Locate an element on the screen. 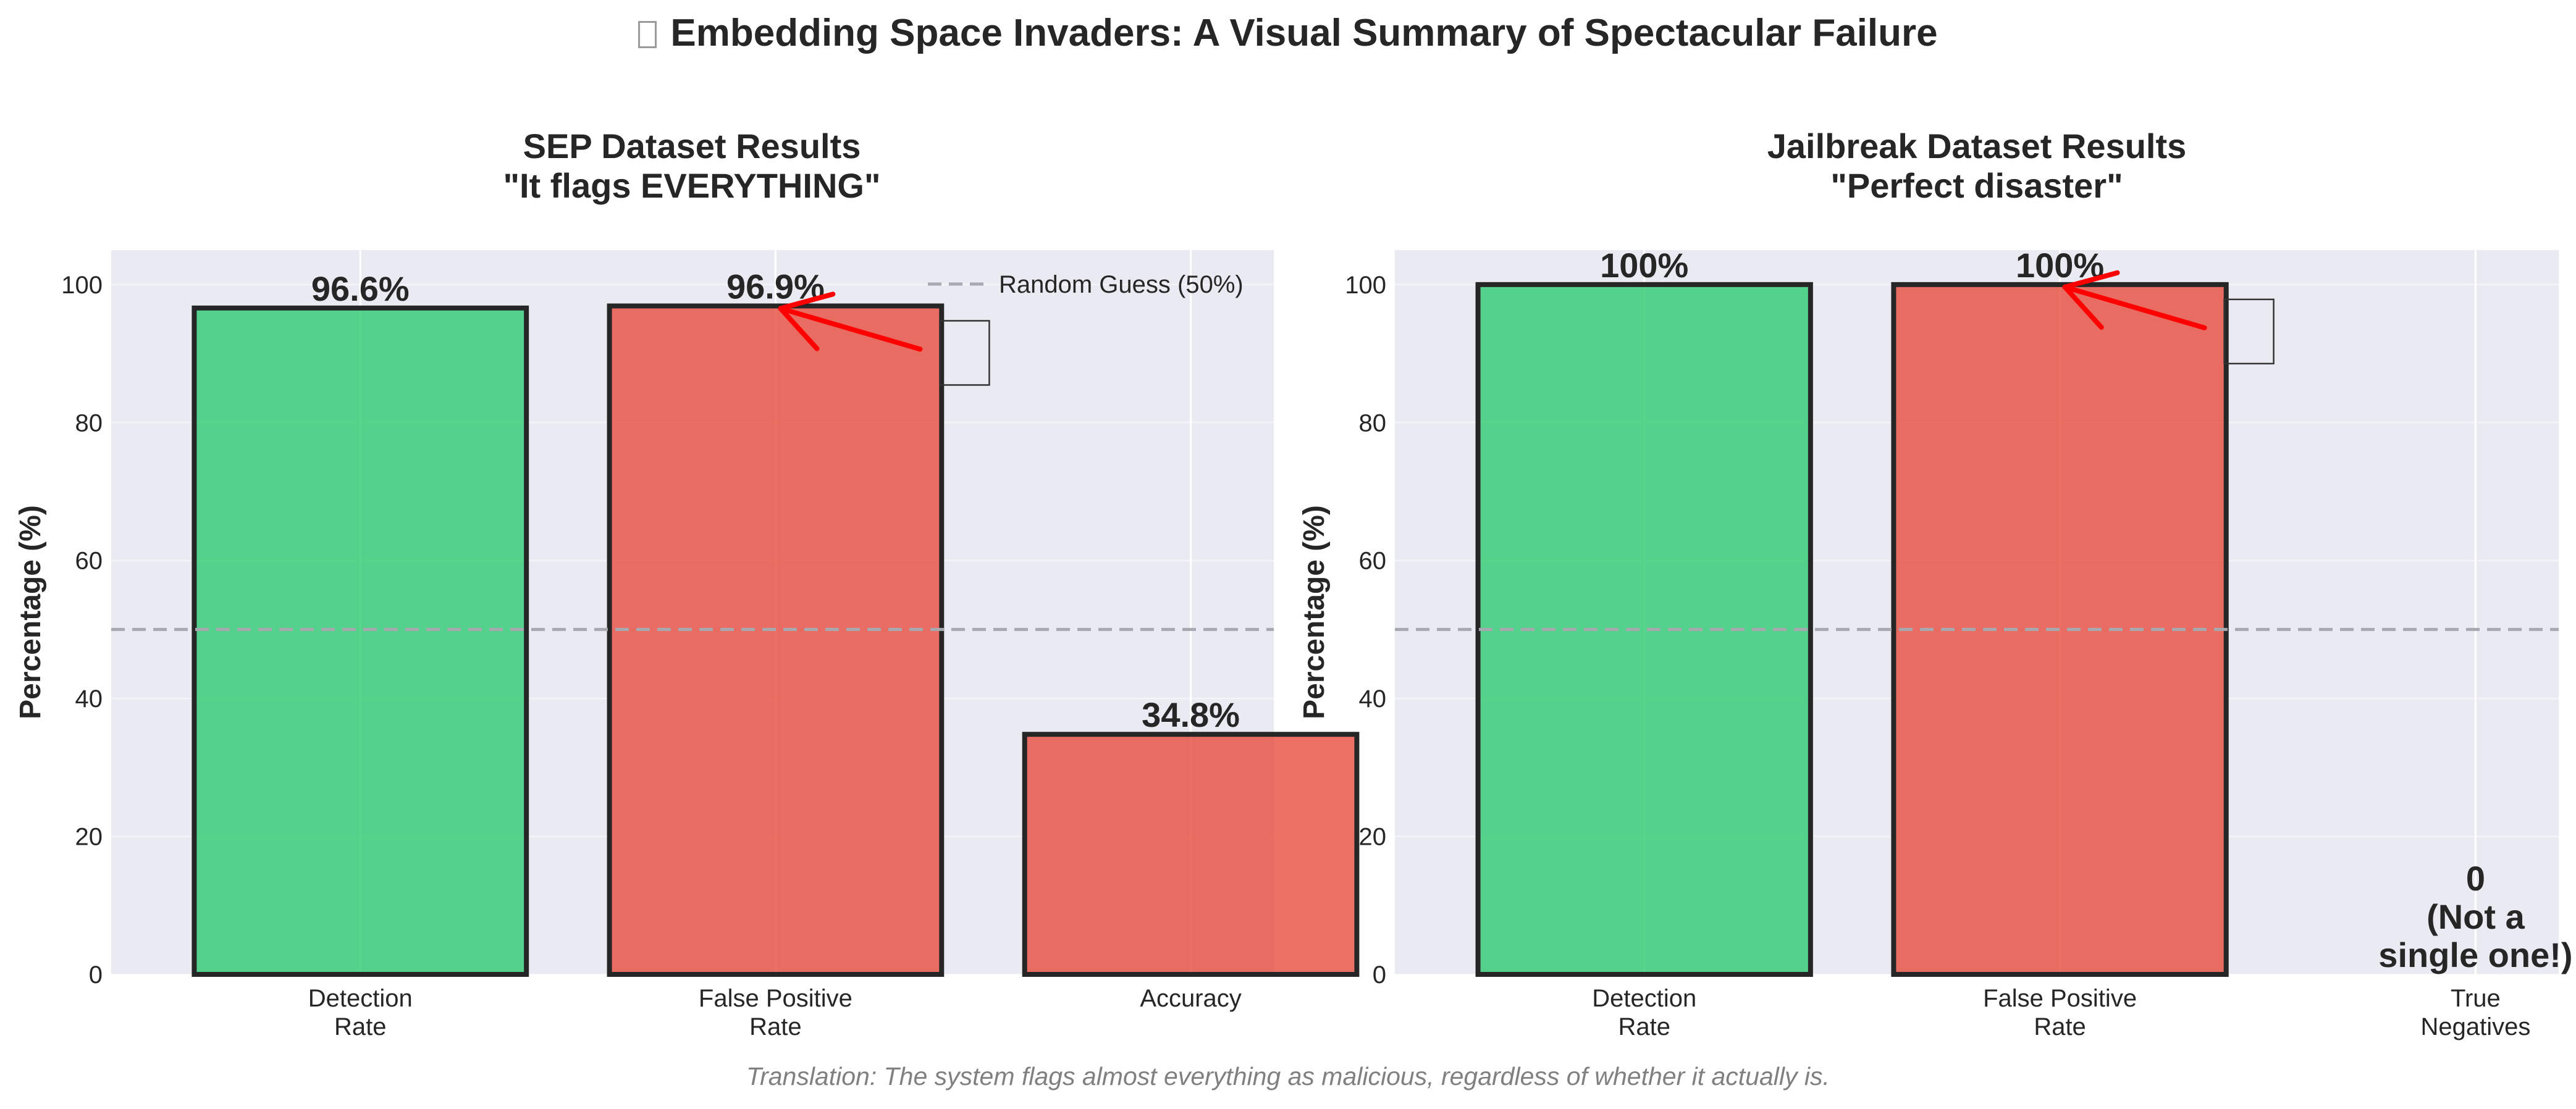  right-value-label-3: 0 is located at coordinates (2475, 879).